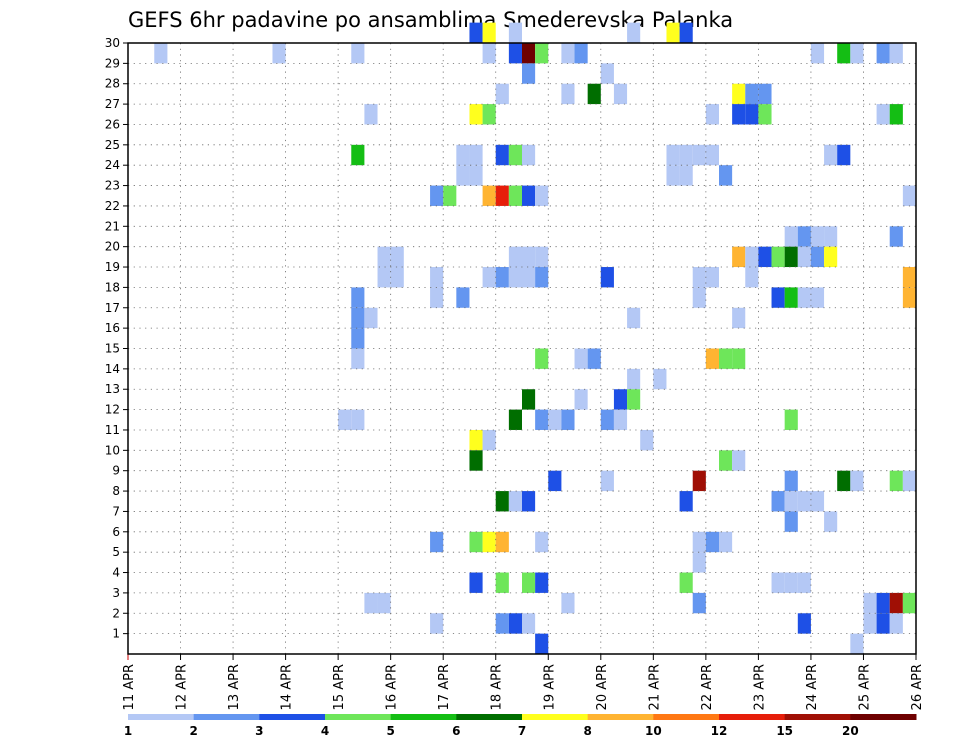 The width and height of the screenshot is (960, 742). Describe the element at coordinates (112, 349) in the screenshot. I see `y-tick-label: 15` at that location.